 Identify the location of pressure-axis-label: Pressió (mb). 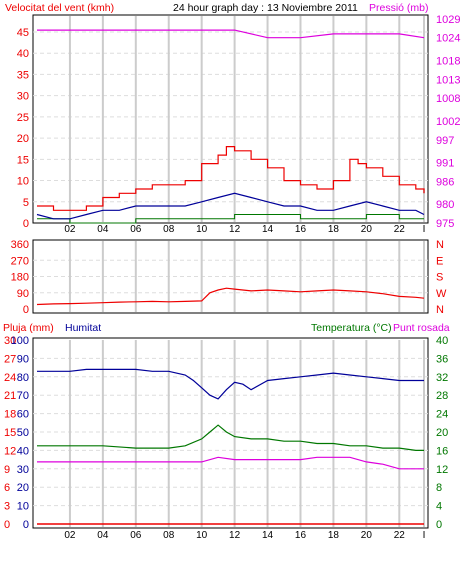
(399, 8).